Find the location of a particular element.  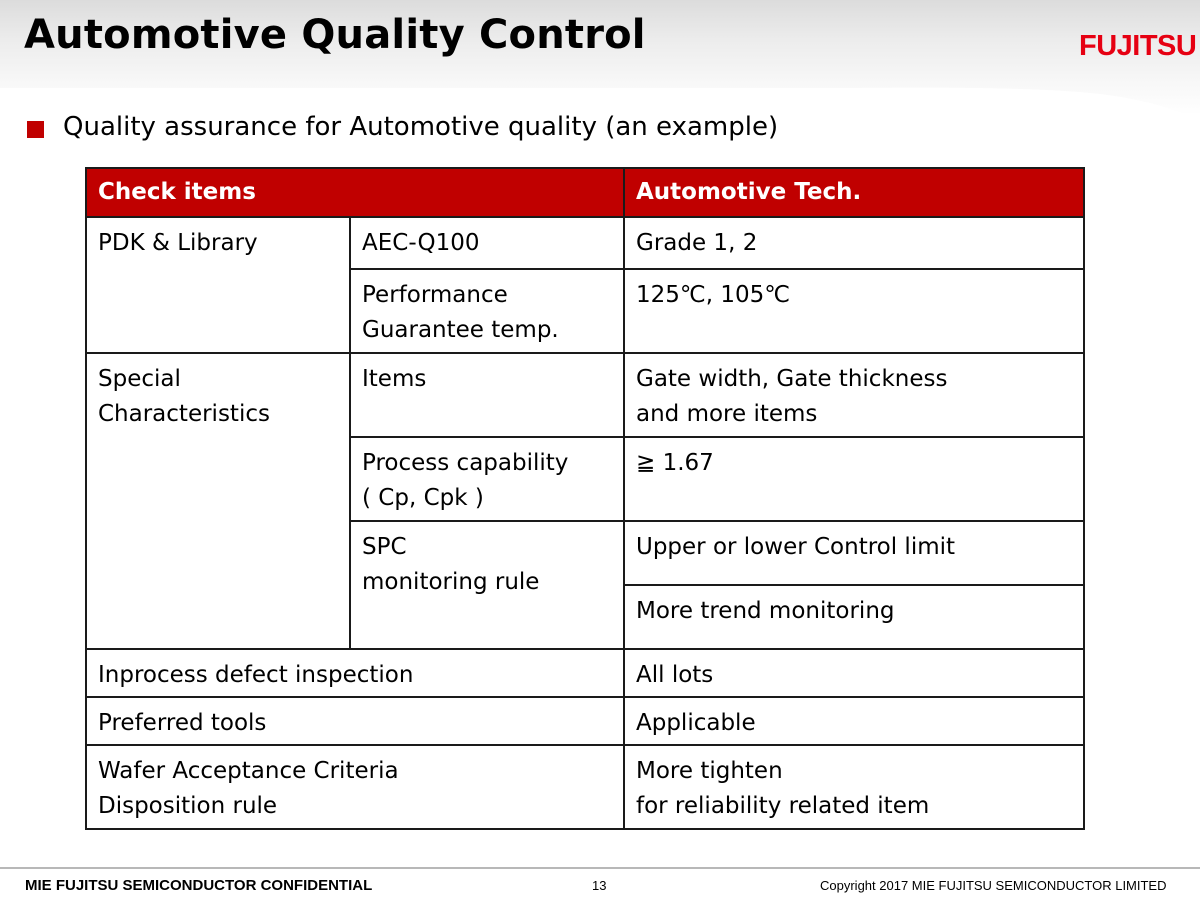

table-row: More trend monitoring is located at coordinates (585, 617).